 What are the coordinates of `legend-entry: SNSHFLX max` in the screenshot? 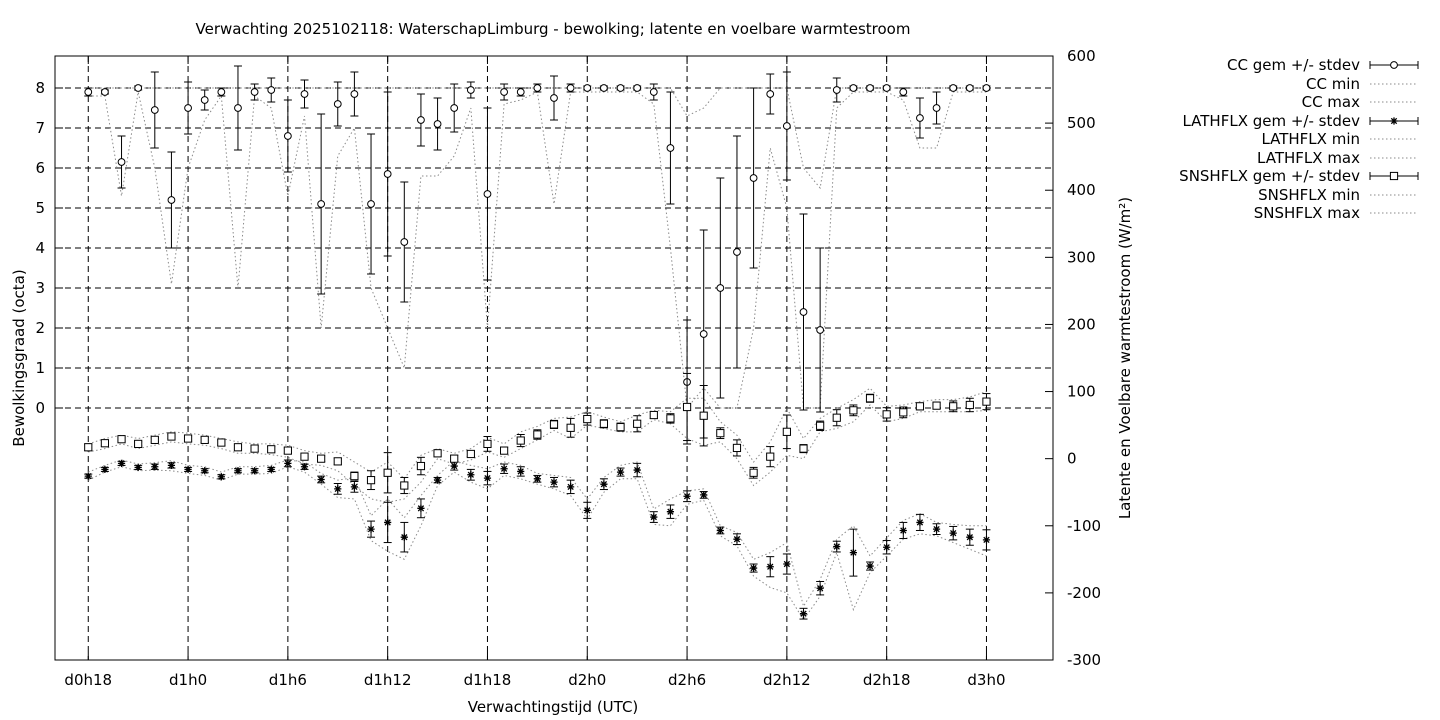 It's located at (1270, 213).